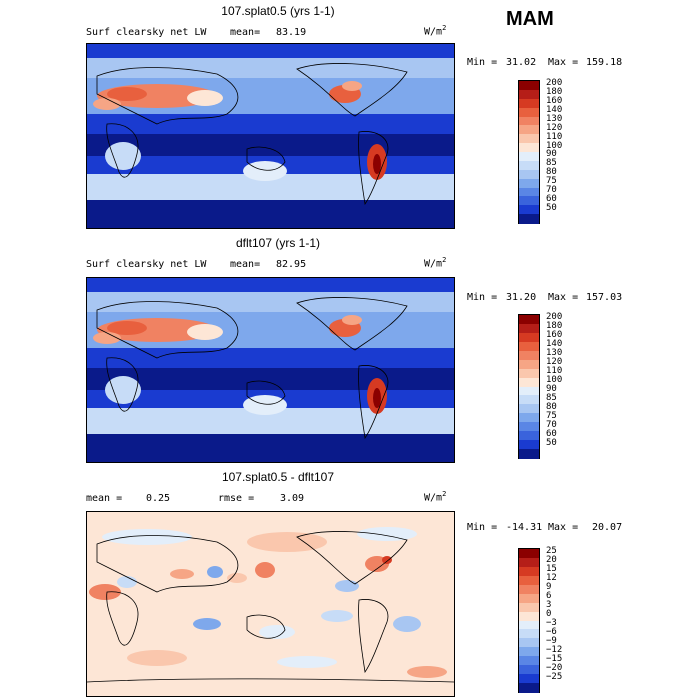  Describe the element at coordinates (607, 527) in the screenshot. I see `panel3-max-value: 20.07` at that location.